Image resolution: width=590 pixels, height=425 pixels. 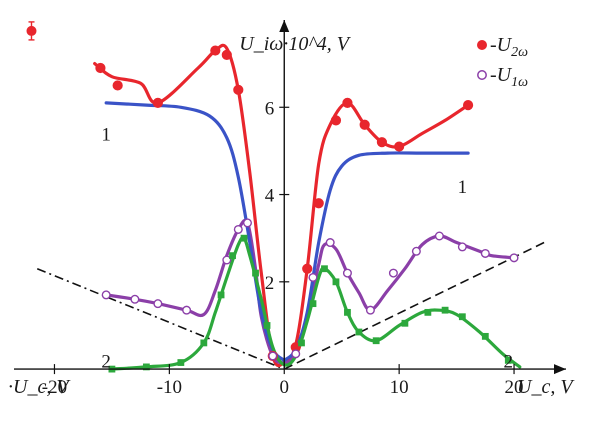 What do you see at coordinates (270, 108) in the screenshot?
I see `y-tick-label-3: 6` at bounding box center [270, 108].